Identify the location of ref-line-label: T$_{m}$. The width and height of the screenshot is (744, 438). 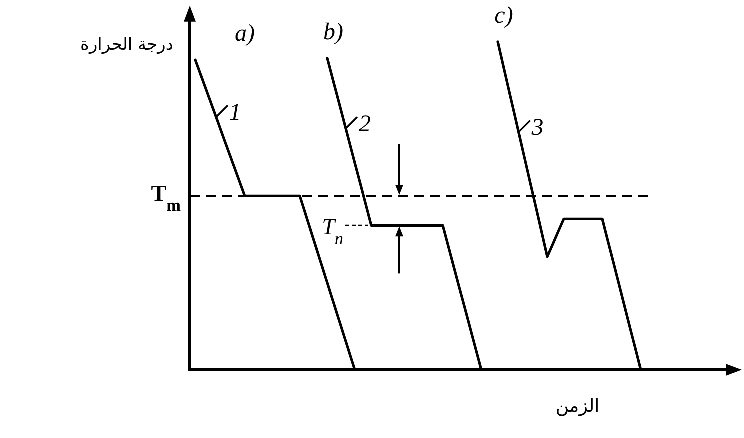
(166, 198).